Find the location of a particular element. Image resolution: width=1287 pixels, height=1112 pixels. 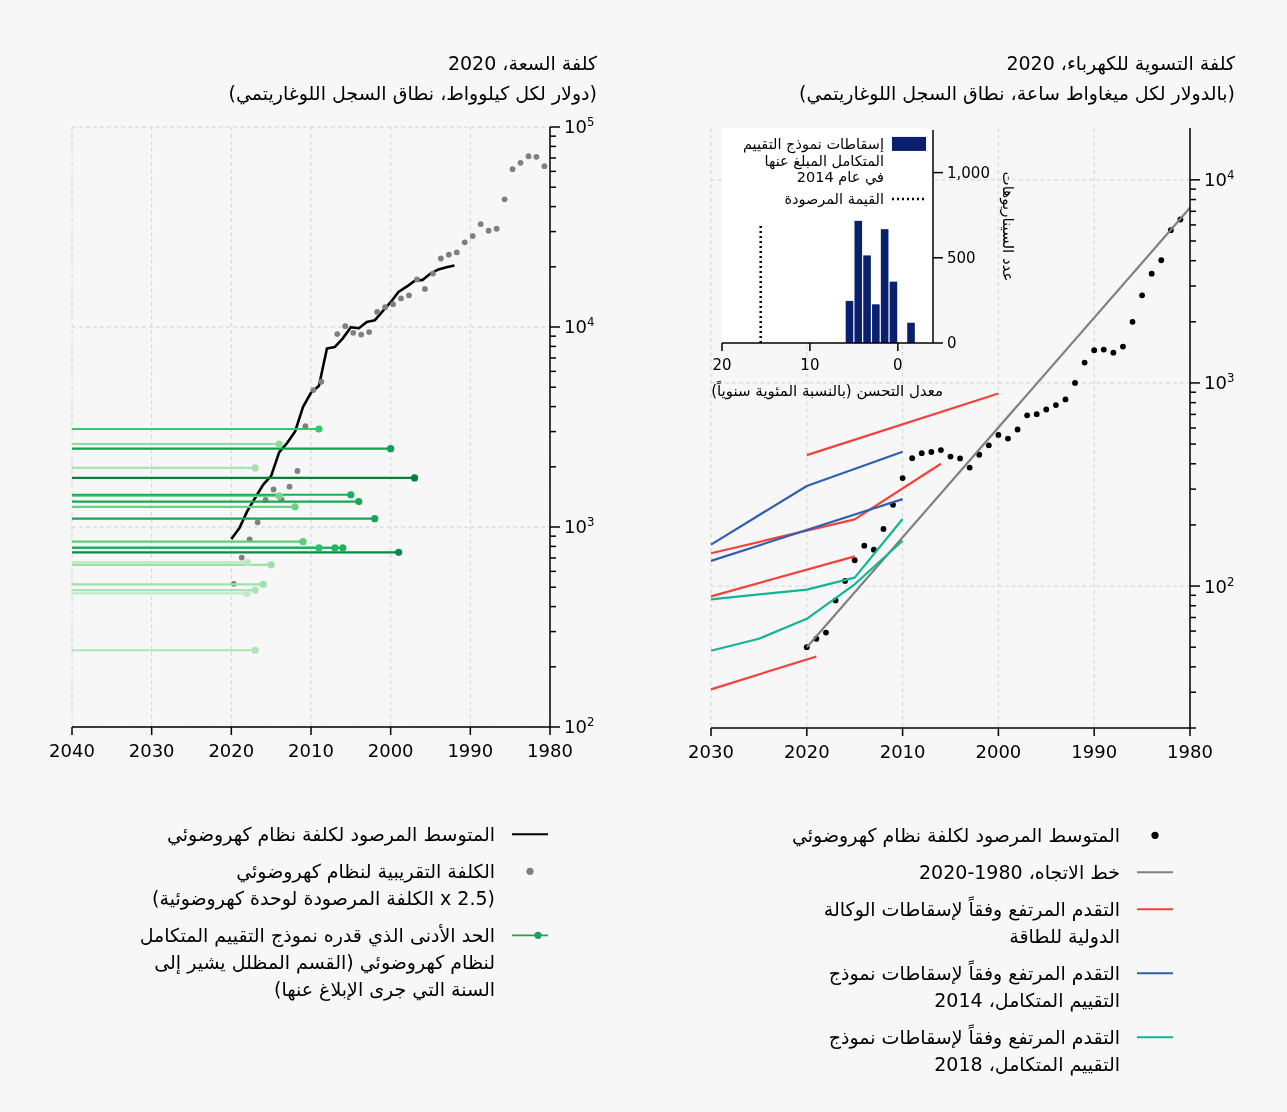

chart-subtitle: (بالدولار لكل ميغاواط ساعة، نطاق السجل اللوغاريتمي) is located at coordinates (1016, 93).